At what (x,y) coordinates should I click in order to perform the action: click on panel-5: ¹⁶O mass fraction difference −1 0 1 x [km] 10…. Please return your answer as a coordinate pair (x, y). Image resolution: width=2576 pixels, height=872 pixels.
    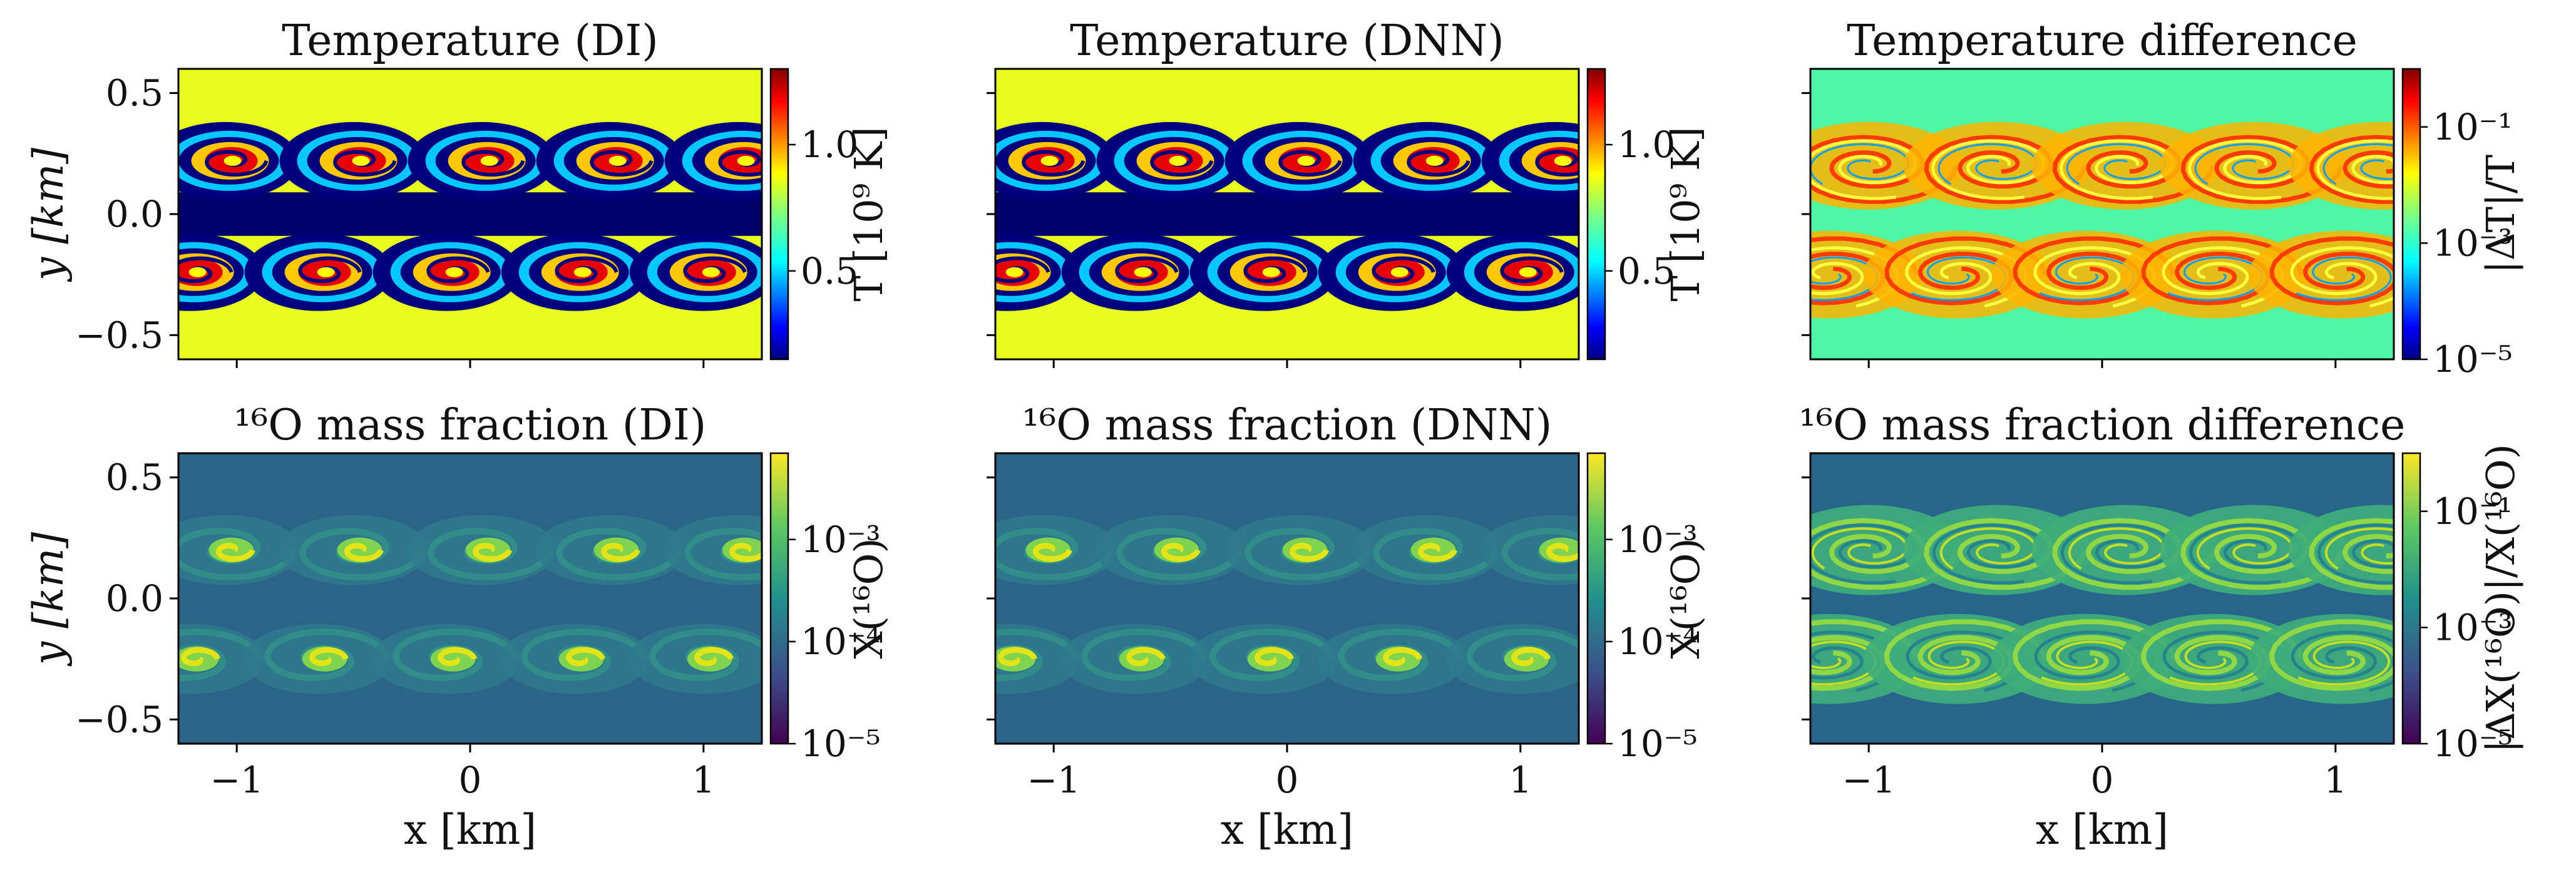
    Looking at the image, I should click on (2161, 627).